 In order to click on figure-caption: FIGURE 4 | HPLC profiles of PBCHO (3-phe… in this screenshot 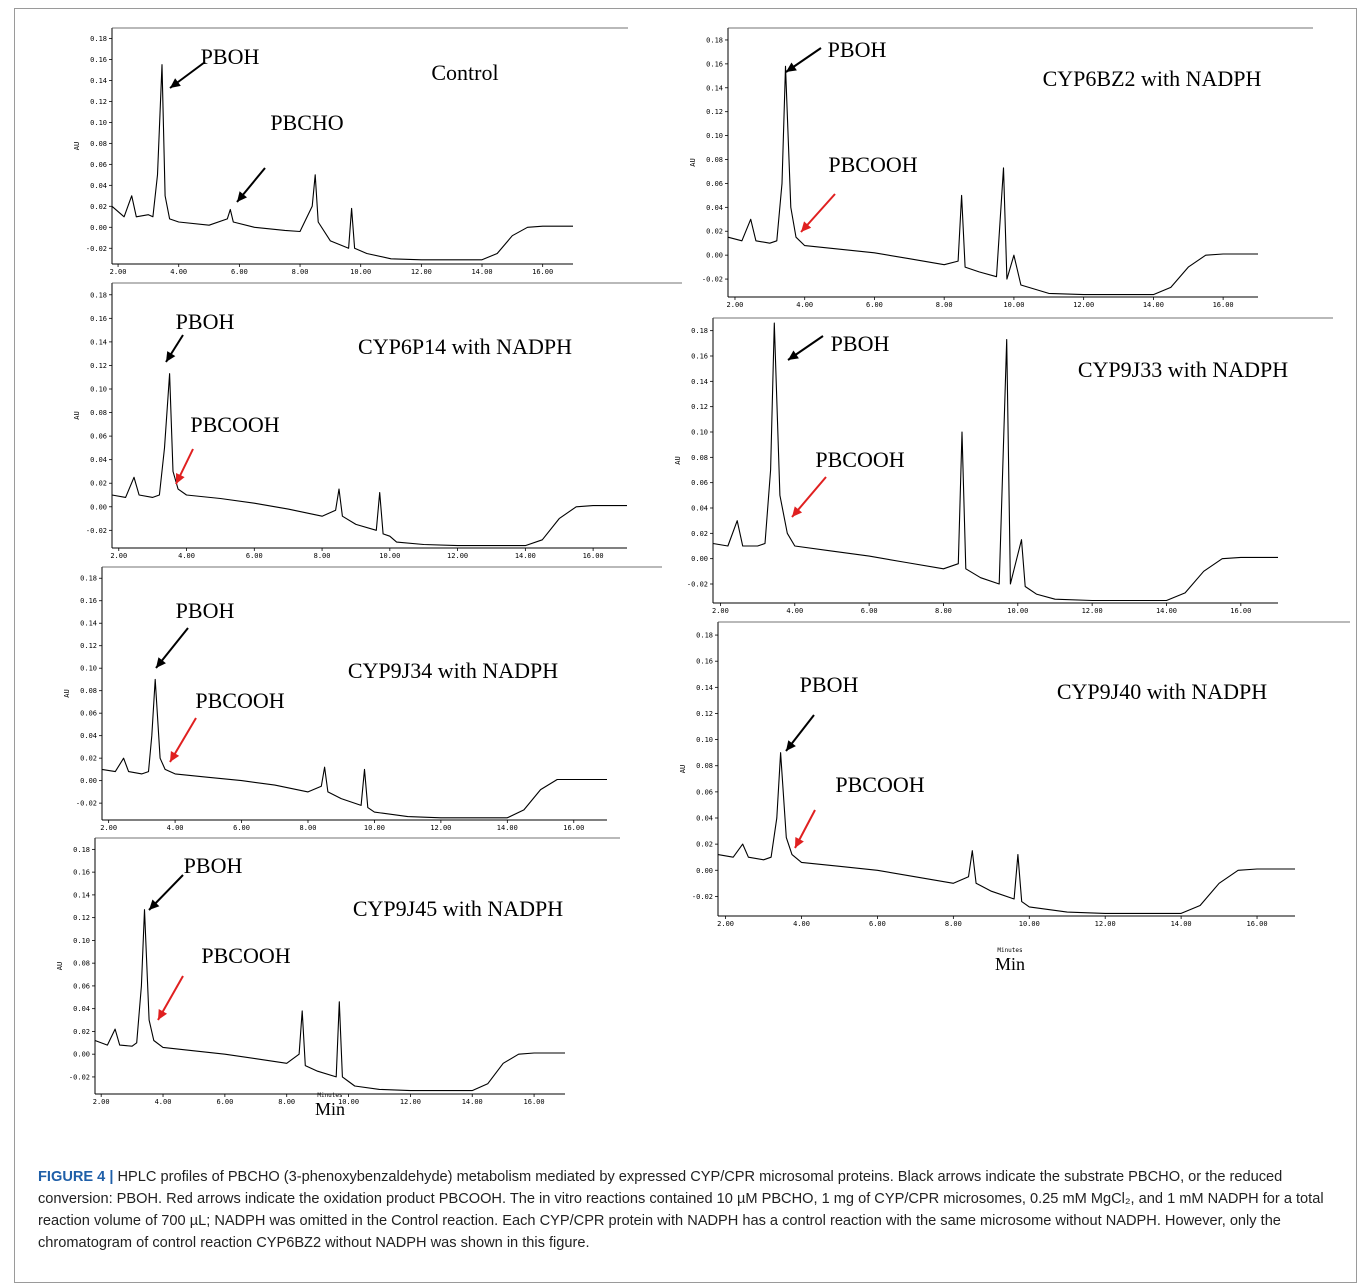, I will do `click(683, 1210)`.